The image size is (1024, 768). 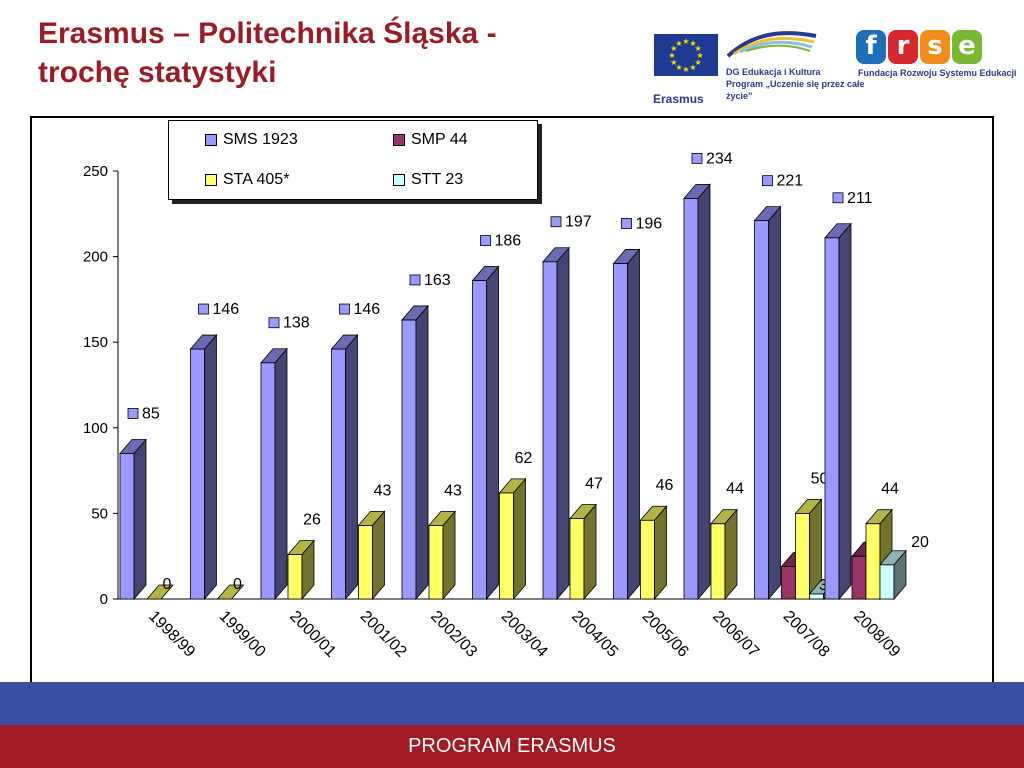 I want to click on x-tick-label: 2002/03, so click(x=453, y=634).